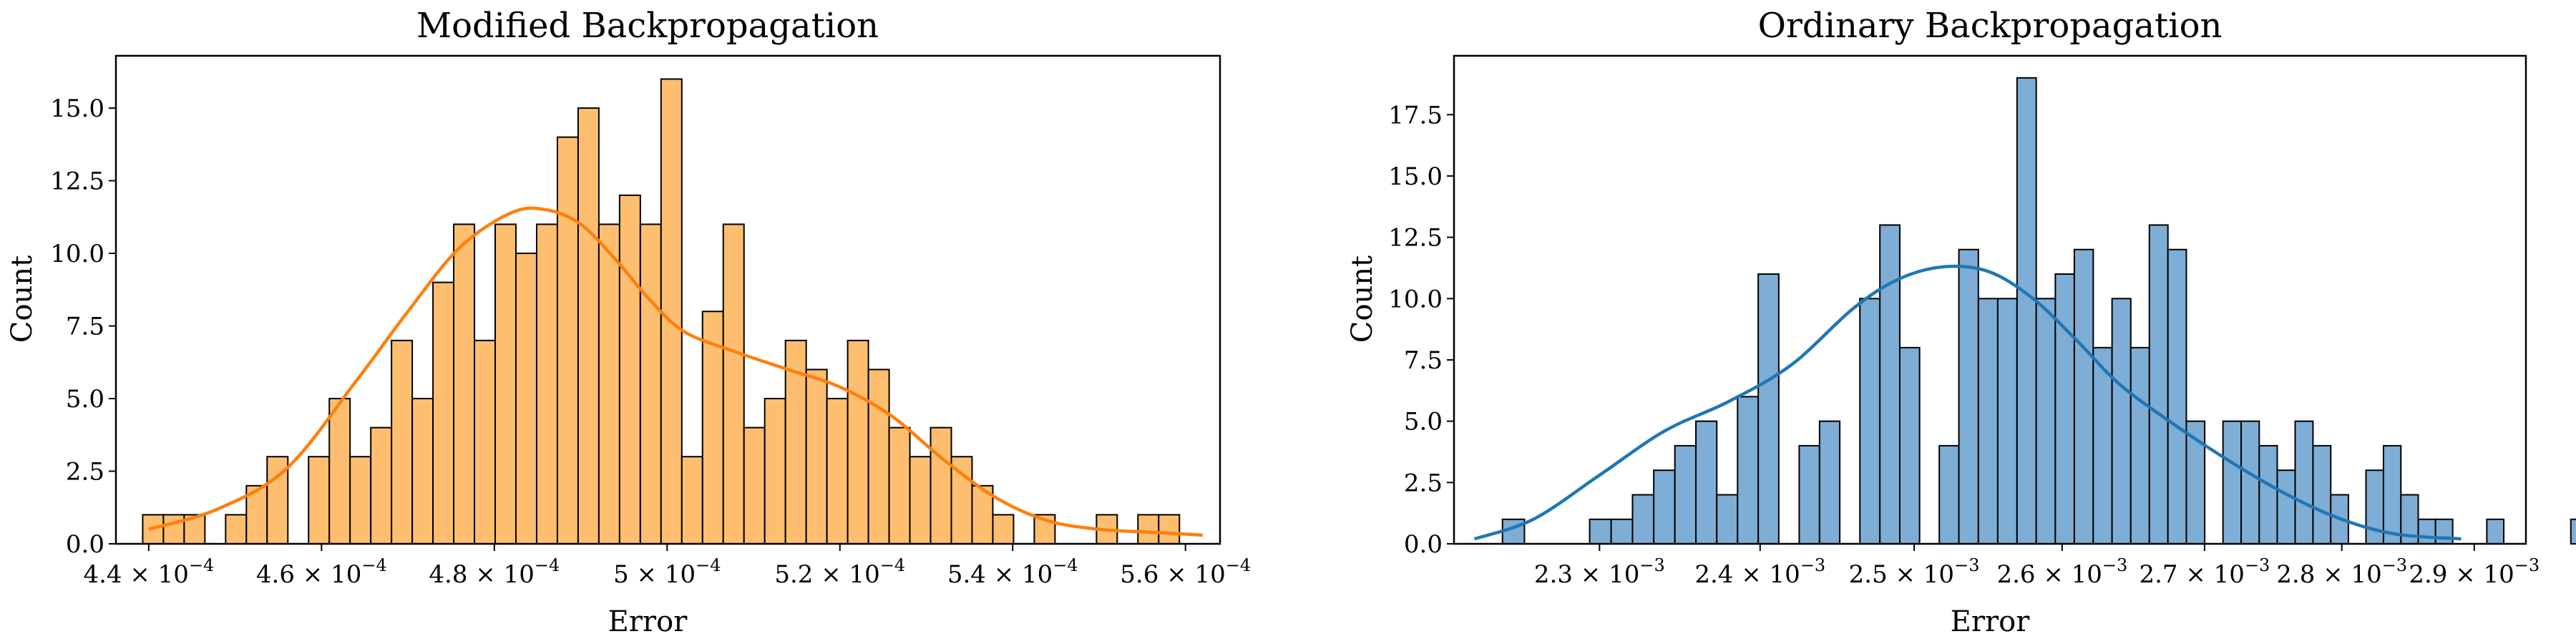  Describe the element at coordinates (1759, 572) in the screenshot. I see `x-tick-label: 2.4 × 10⁻³` at that location.